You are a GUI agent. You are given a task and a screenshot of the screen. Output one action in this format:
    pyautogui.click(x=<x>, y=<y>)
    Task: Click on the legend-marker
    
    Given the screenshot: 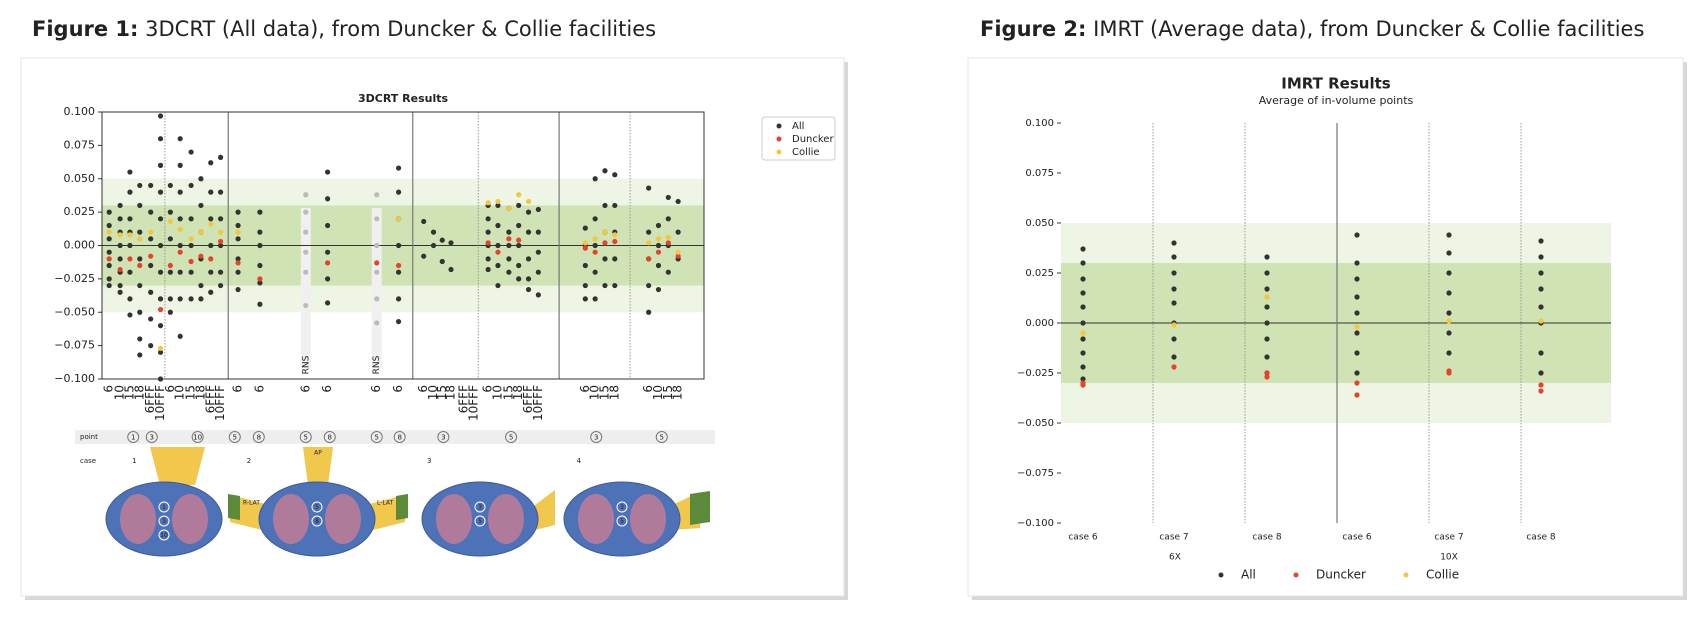 What is the action you would take?
    pyautogui.click(x=1296, y=575)
    